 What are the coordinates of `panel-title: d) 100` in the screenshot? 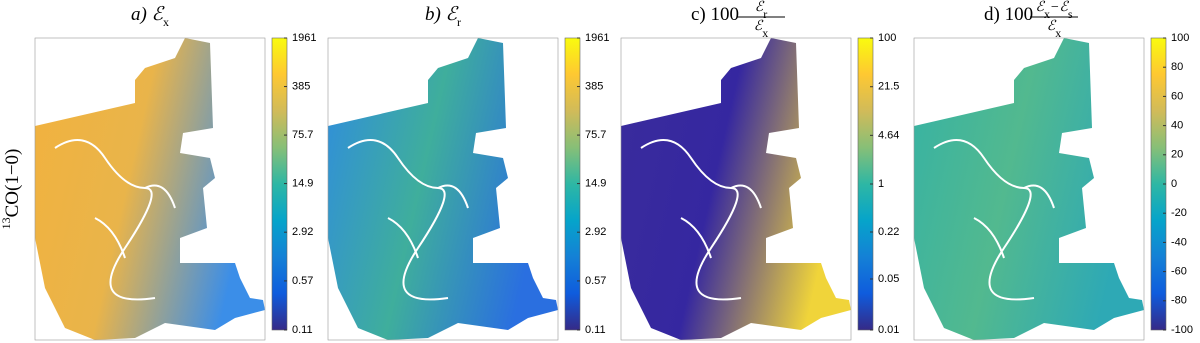 It's located at (1008, 14).